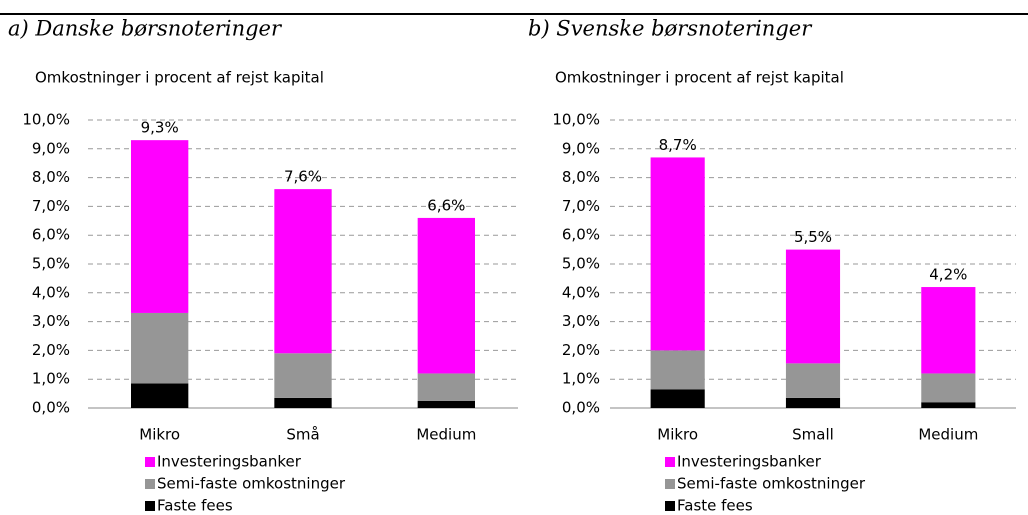  Describe the element at coordinates (145, 29) in the screenshot. I see `chart-title: a) Danske børsnoteringer` at that location.